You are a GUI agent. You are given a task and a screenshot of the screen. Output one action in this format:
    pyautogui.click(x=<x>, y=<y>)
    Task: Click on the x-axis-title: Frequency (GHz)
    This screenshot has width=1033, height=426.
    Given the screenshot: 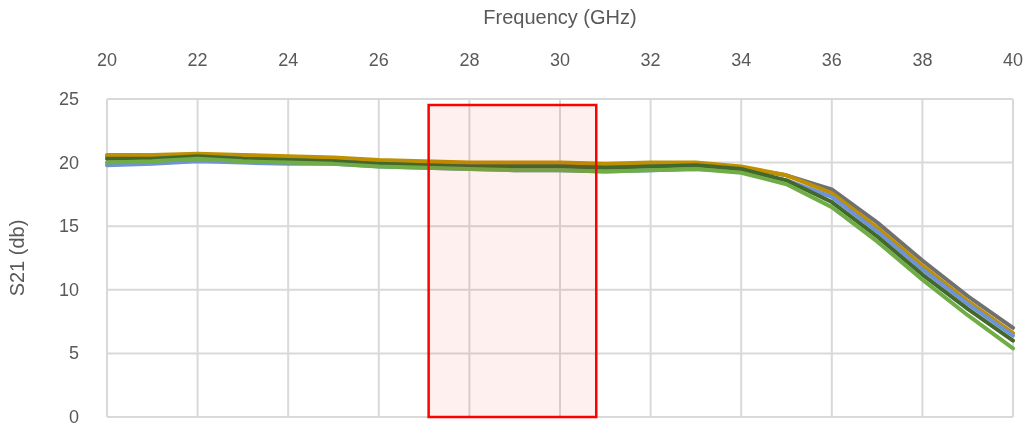 What is the action you would take?
    pyautogui.click(x=560, y=17)
    